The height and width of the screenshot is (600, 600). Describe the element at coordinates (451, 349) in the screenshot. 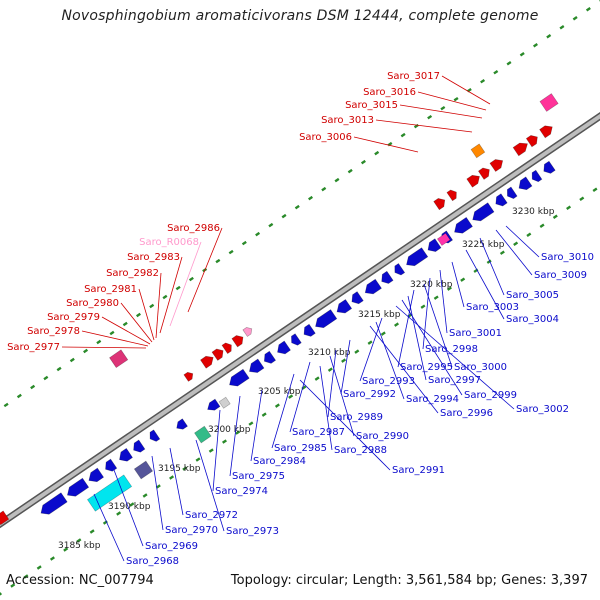

I see `reverse-gene-label: Saro_2998` at that location.